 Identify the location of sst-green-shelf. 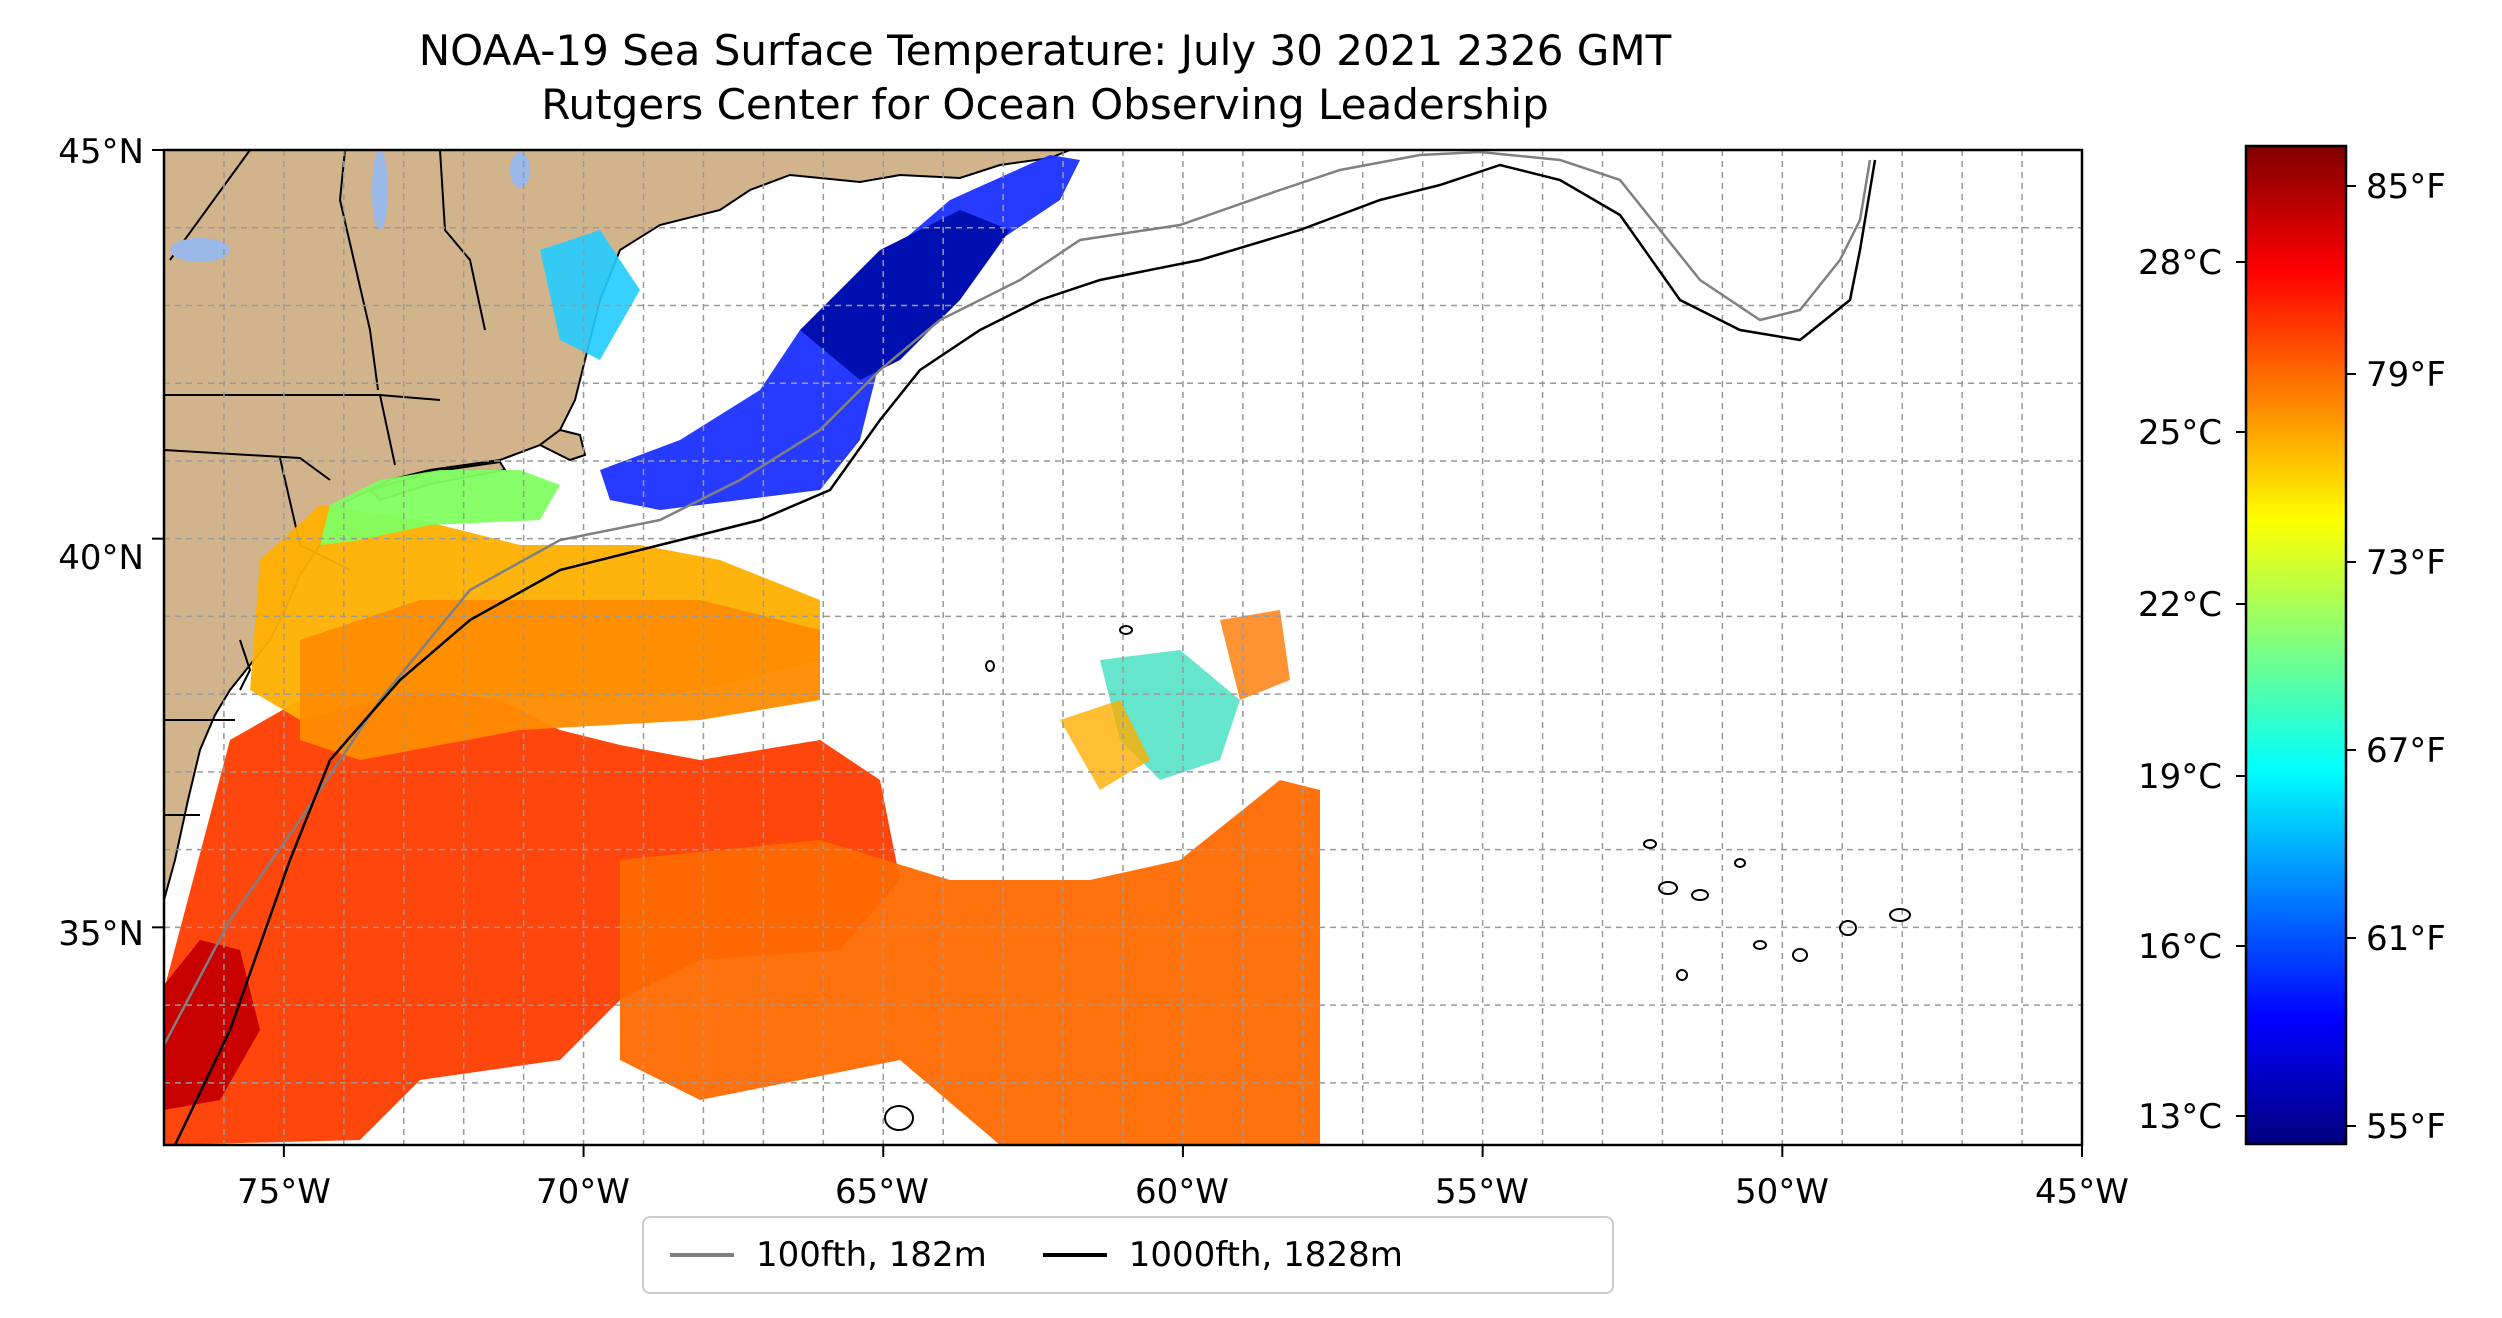
(440, 507).